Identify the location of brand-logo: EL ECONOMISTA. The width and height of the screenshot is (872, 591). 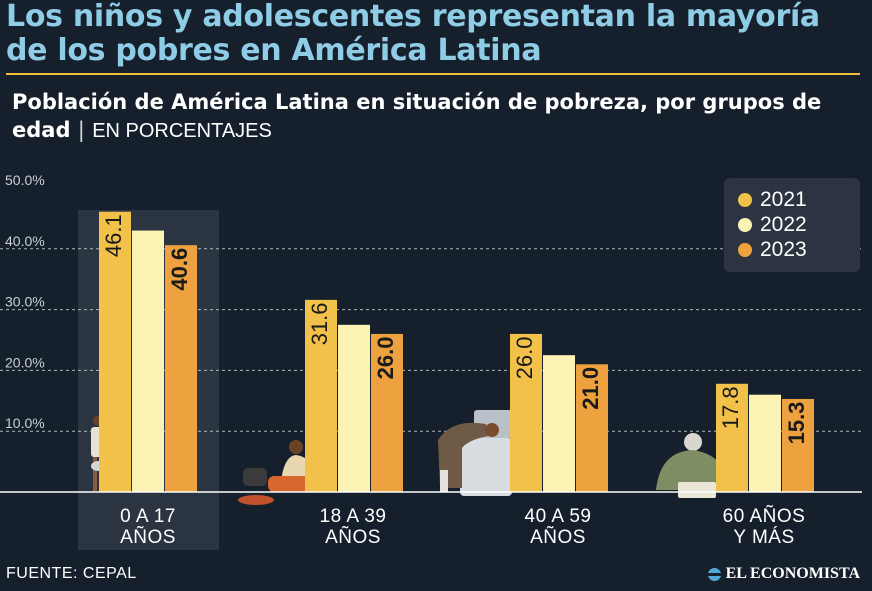
(783, 574).